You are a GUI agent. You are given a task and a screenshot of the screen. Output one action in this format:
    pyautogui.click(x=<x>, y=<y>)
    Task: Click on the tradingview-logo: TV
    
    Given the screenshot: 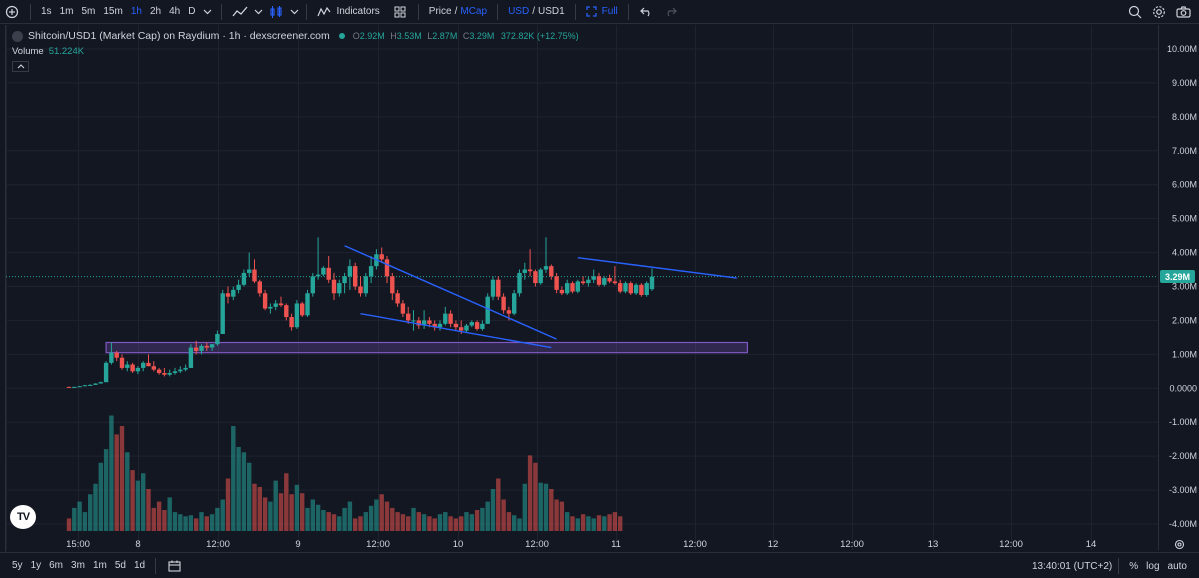 What is the action you would take?
    pyautogui.click(x=23, y=517)
    